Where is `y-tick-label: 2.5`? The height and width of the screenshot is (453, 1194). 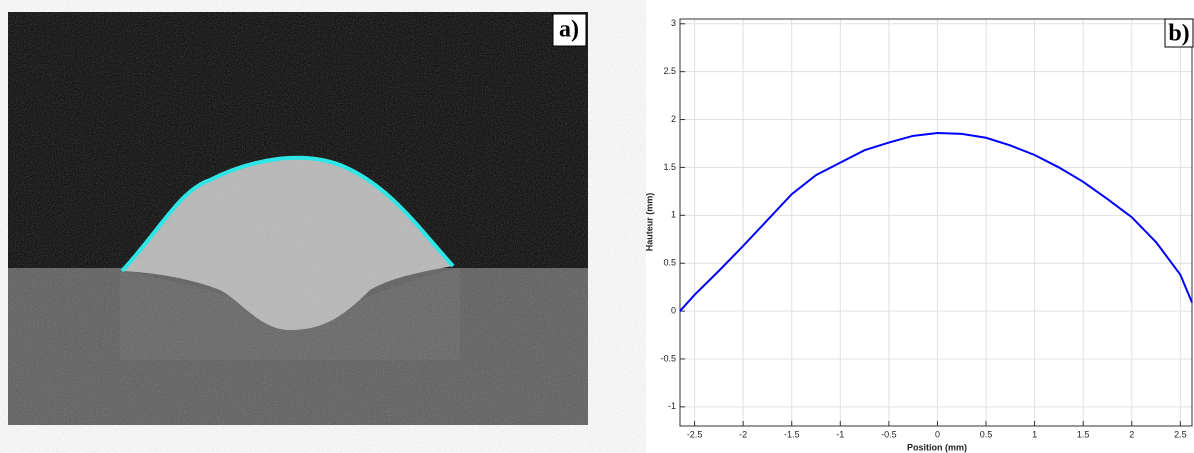
y-tick-label: 2.5 is located at coordinates (669, 71).